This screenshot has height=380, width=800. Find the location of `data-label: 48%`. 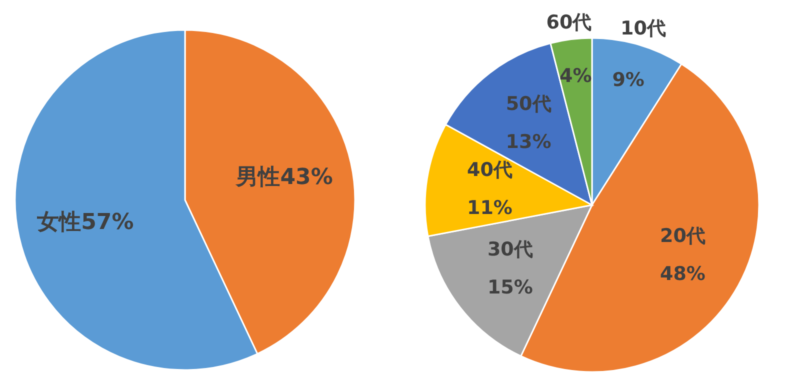

data-label: 48% is located at coordinates (683, 273).